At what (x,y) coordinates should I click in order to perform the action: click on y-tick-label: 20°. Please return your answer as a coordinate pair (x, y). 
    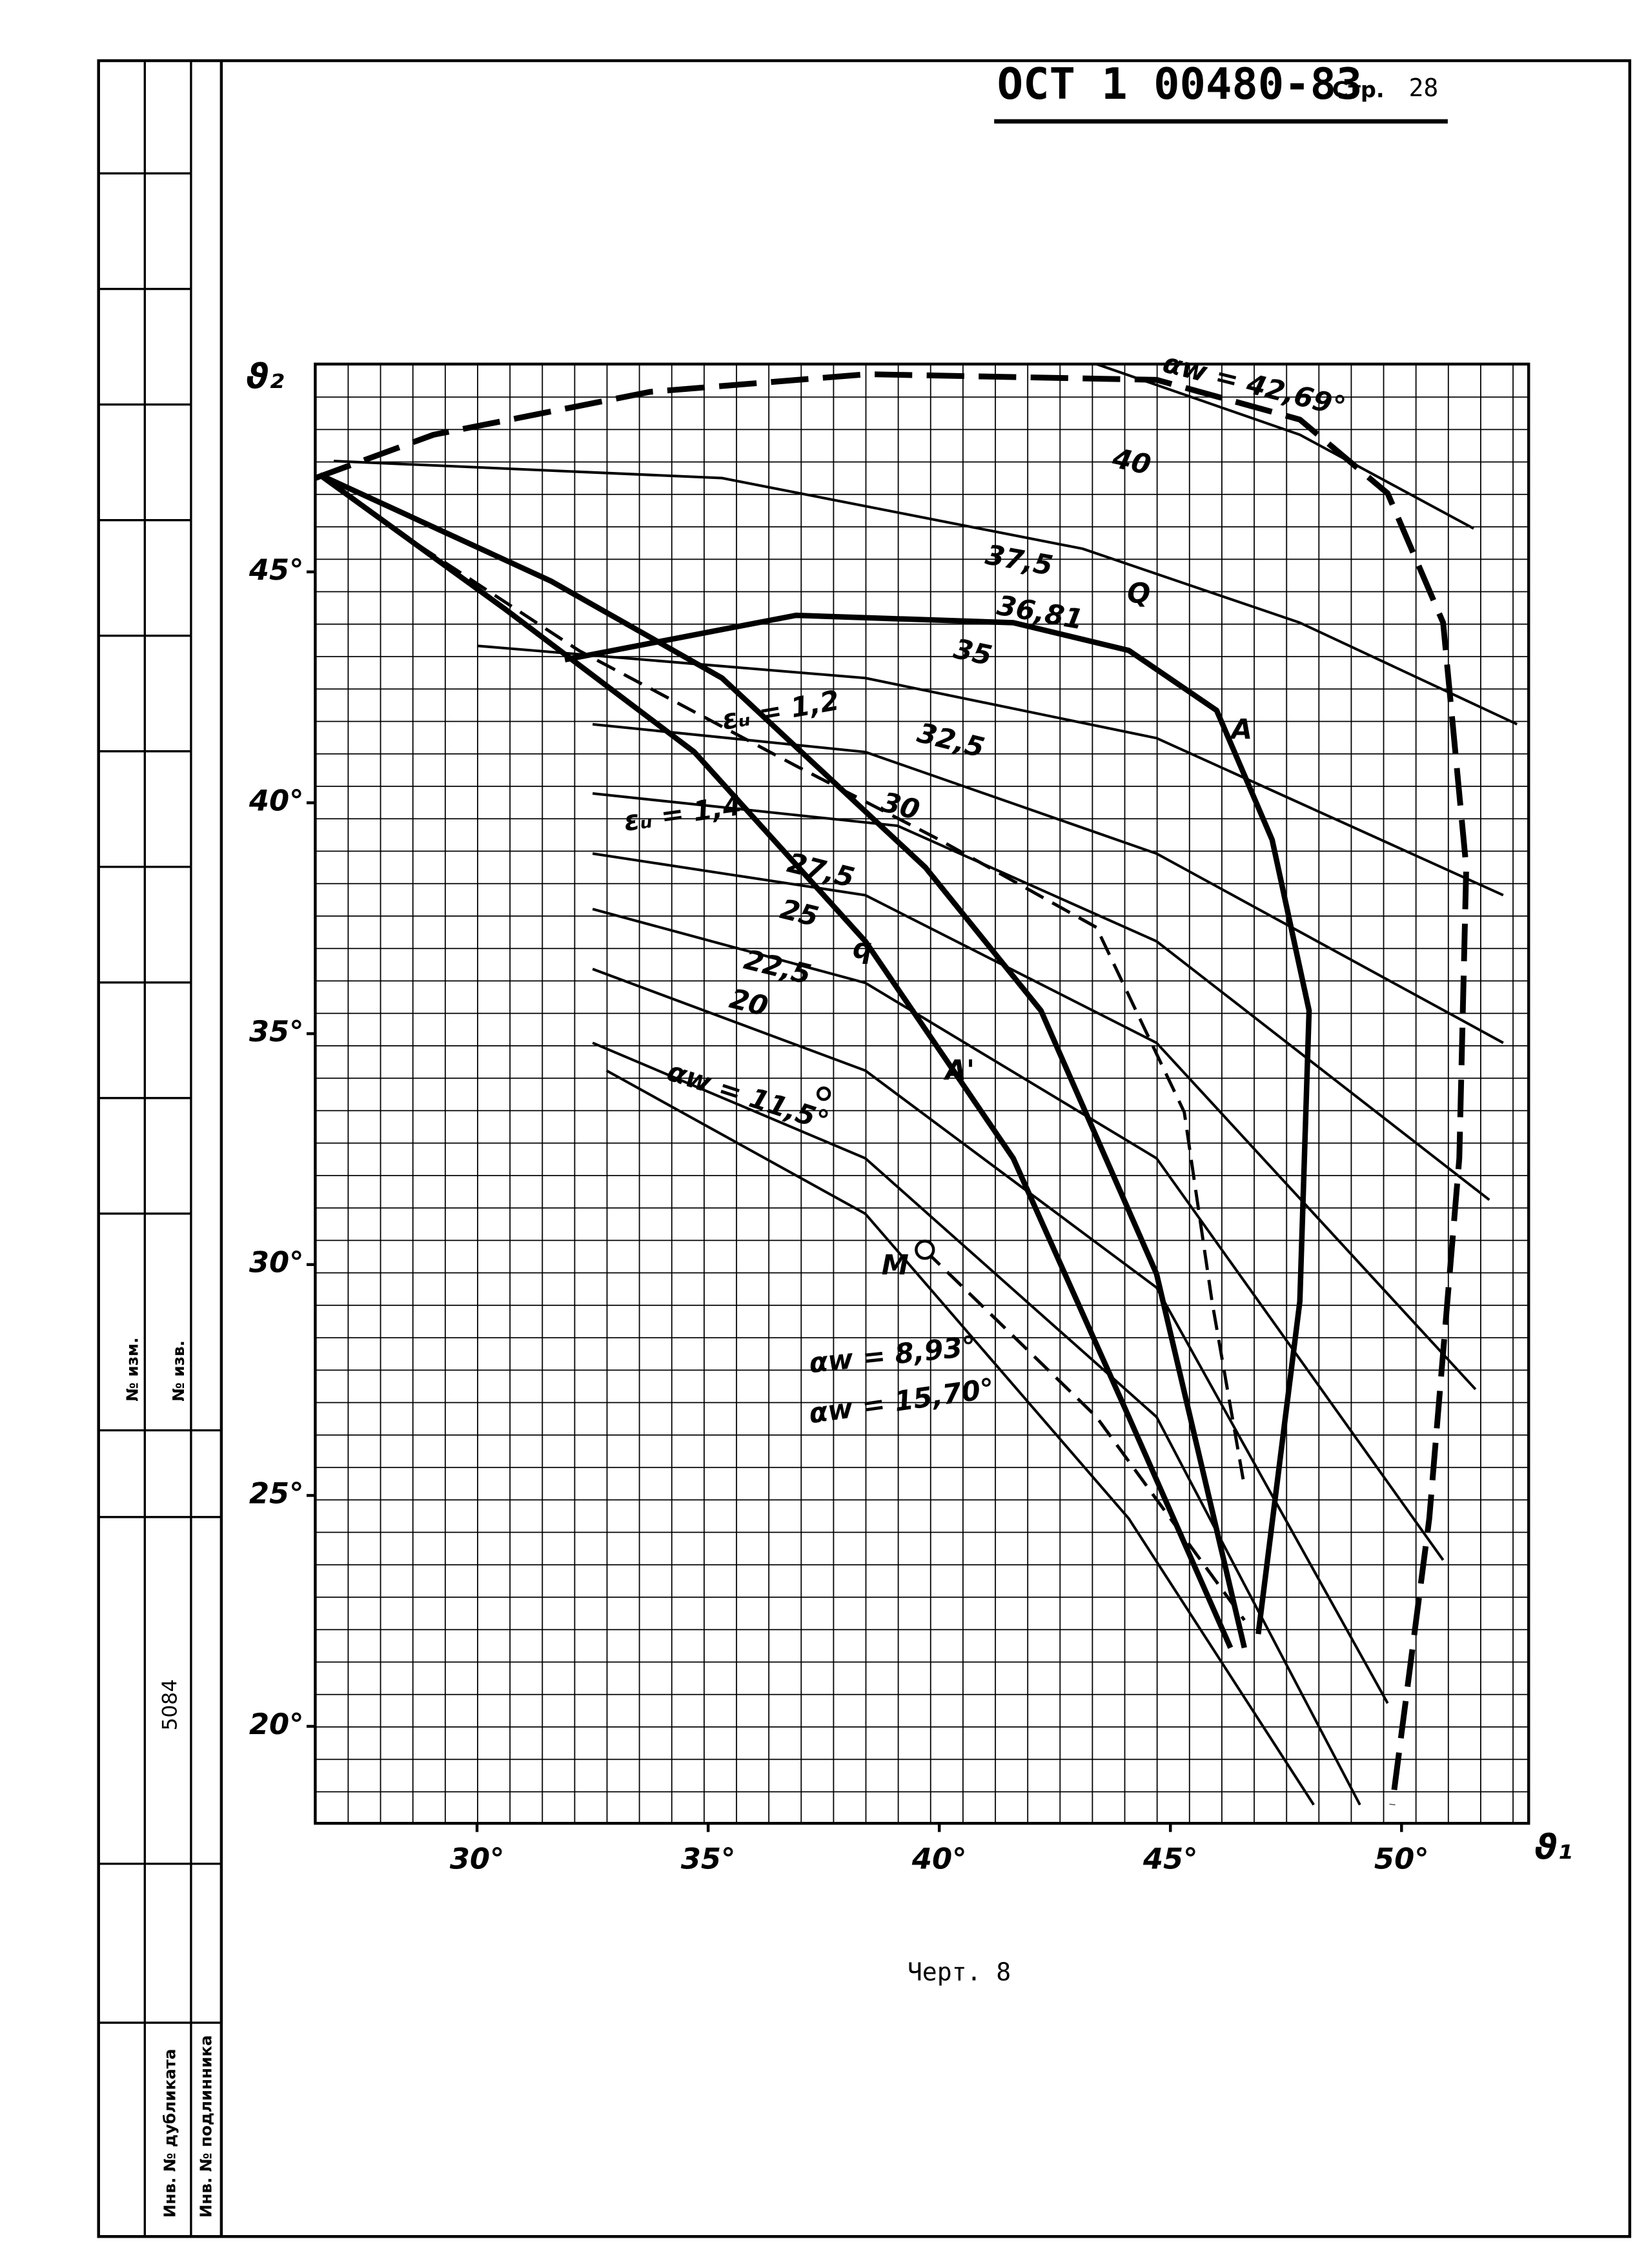
    Looking at the image, I should click on (276, 1724).